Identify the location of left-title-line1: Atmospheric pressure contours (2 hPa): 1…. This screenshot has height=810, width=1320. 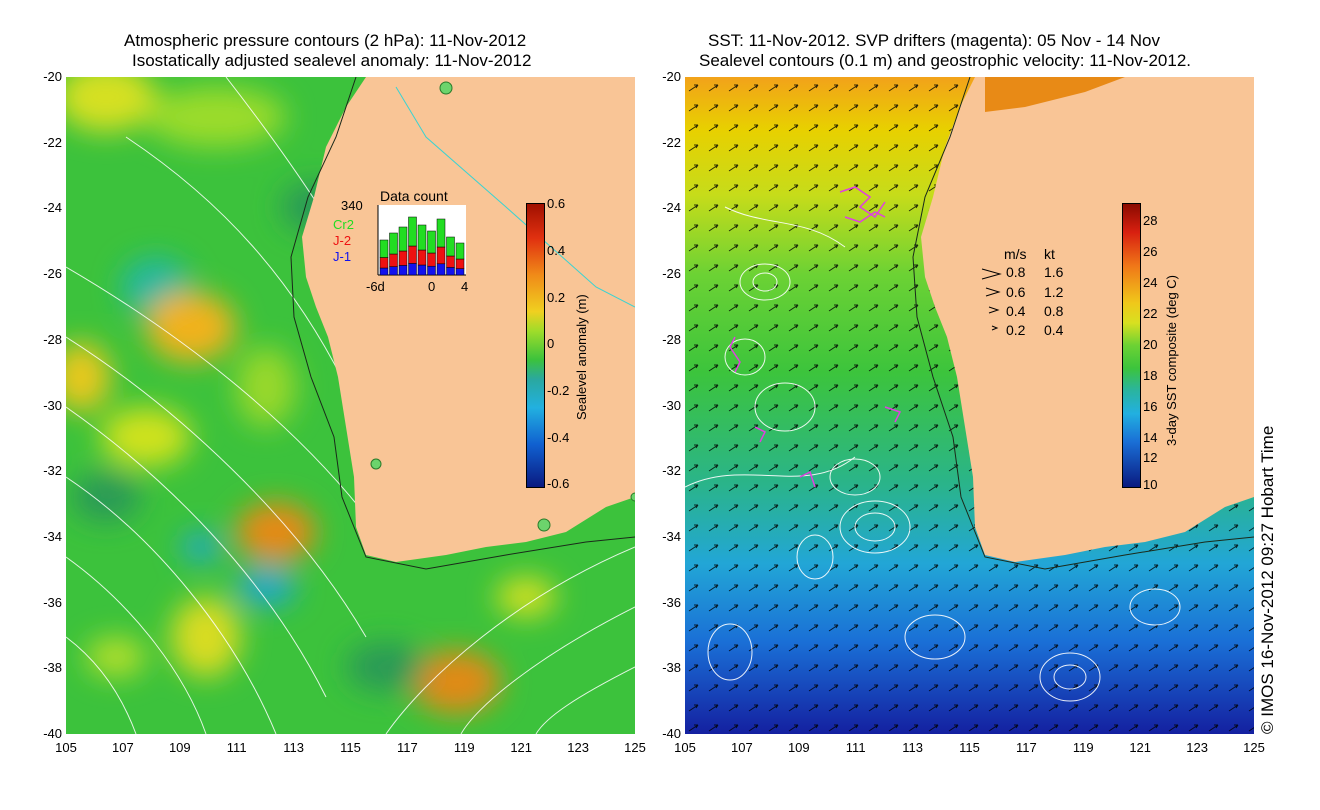
(325, 40).